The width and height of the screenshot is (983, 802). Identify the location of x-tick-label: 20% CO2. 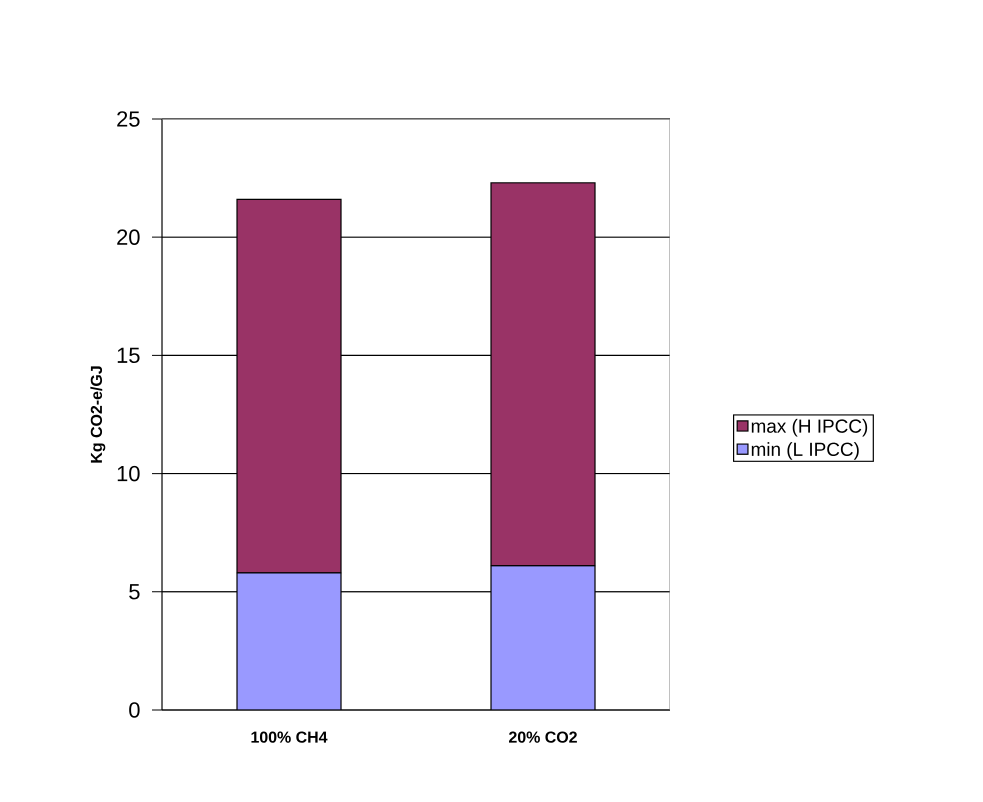
(543, 737).